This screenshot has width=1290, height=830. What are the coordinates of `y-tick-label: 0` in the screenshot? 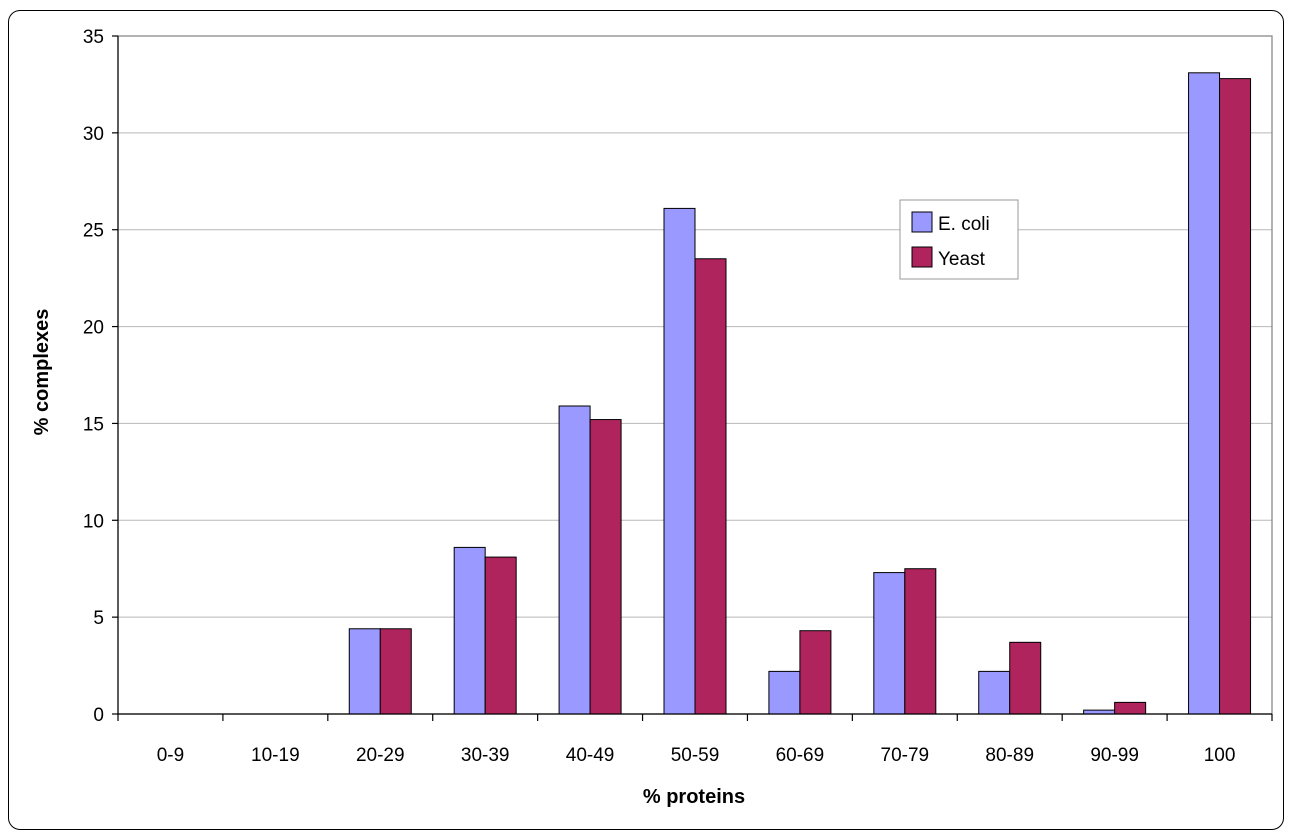 It's located at (98, 715).